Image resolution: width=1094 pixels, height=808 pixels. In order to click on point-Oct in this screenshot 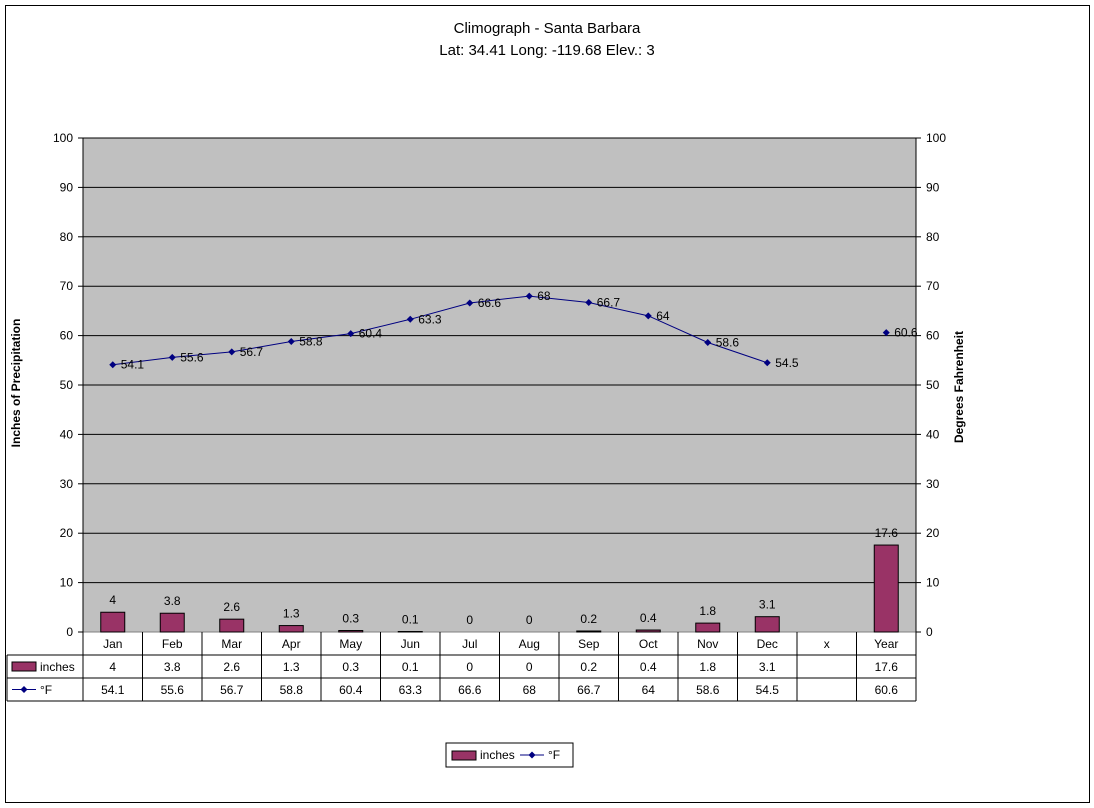, I will do `click(648, 316)`.